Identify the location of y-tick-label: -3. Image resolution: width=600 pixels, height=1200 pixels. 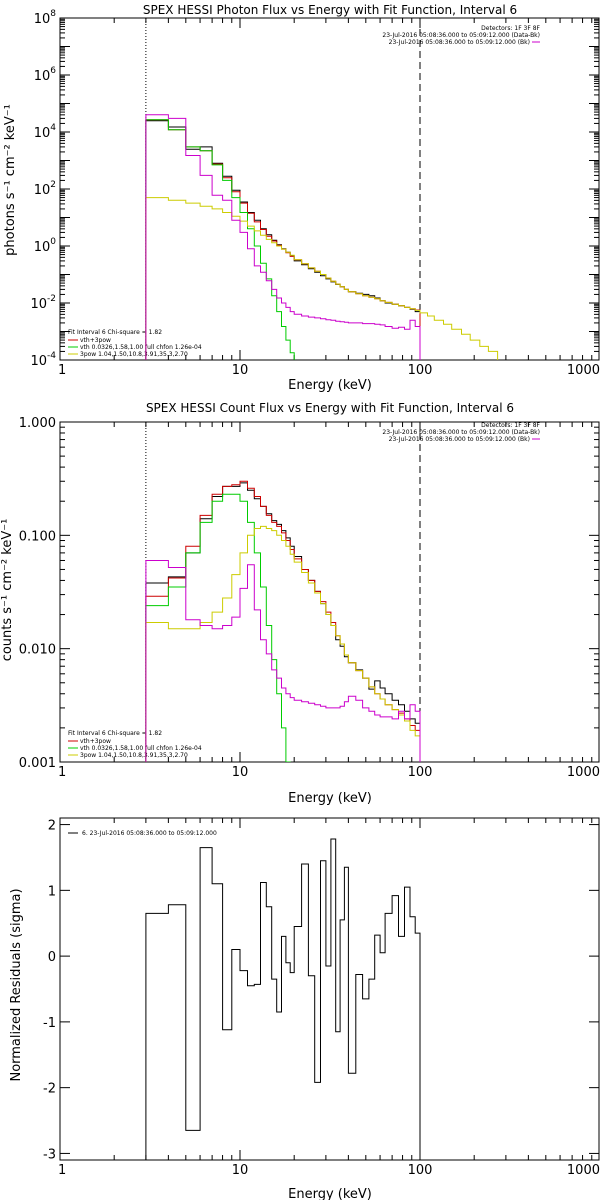
(49, 1154).